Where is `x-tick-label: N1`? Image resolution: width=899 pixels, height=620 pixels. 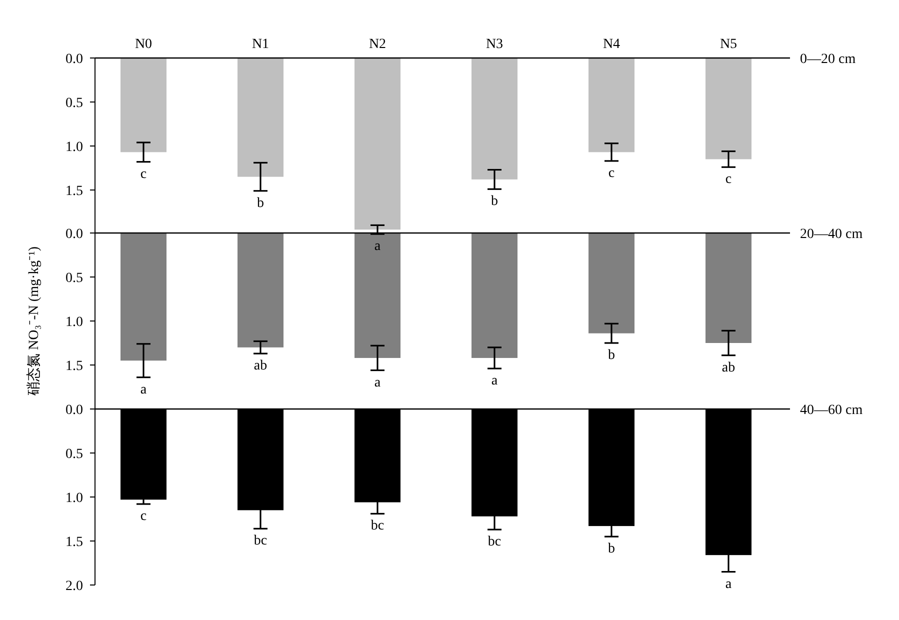
x-tick-label: N1 is located at coordinates (261, 44).